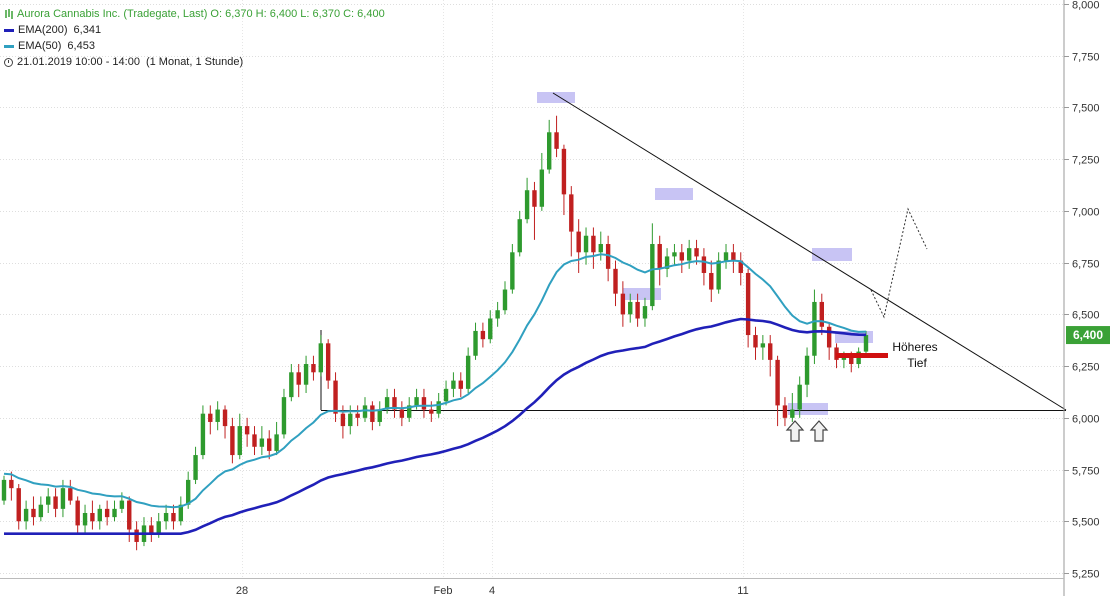  Describe the element at coordinates (532, 587) in the screenshot. I see `x-axis: 28 Feb 4 11` at that location.